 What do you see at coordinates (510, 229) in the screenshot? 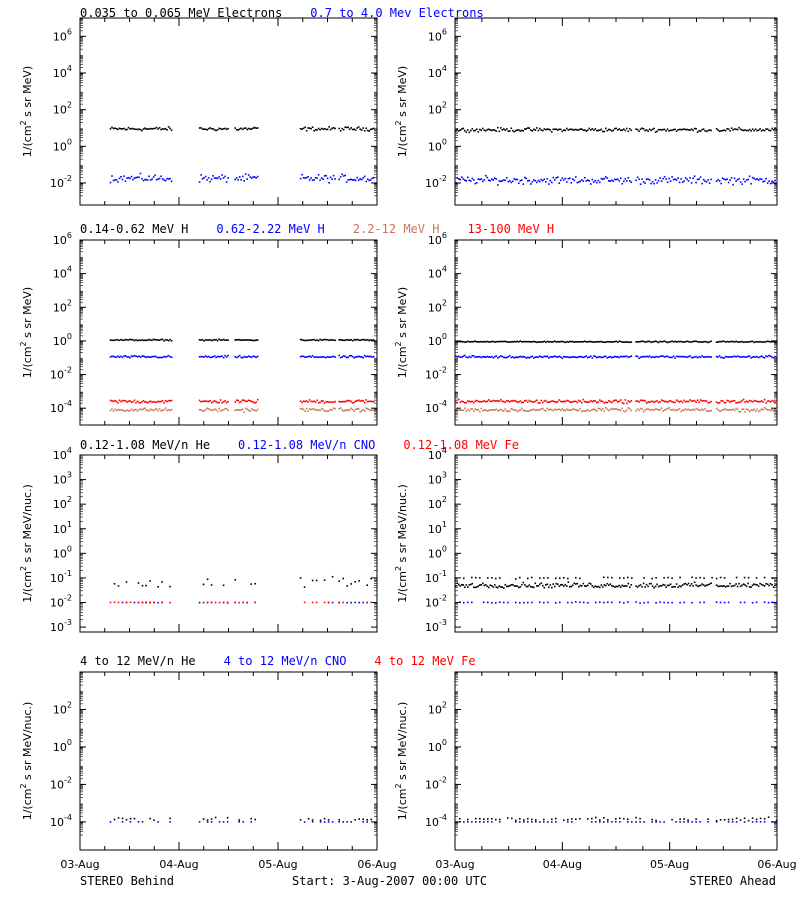
I see `series-label: 13-100 MeV H` at bounding box center [510, 229].